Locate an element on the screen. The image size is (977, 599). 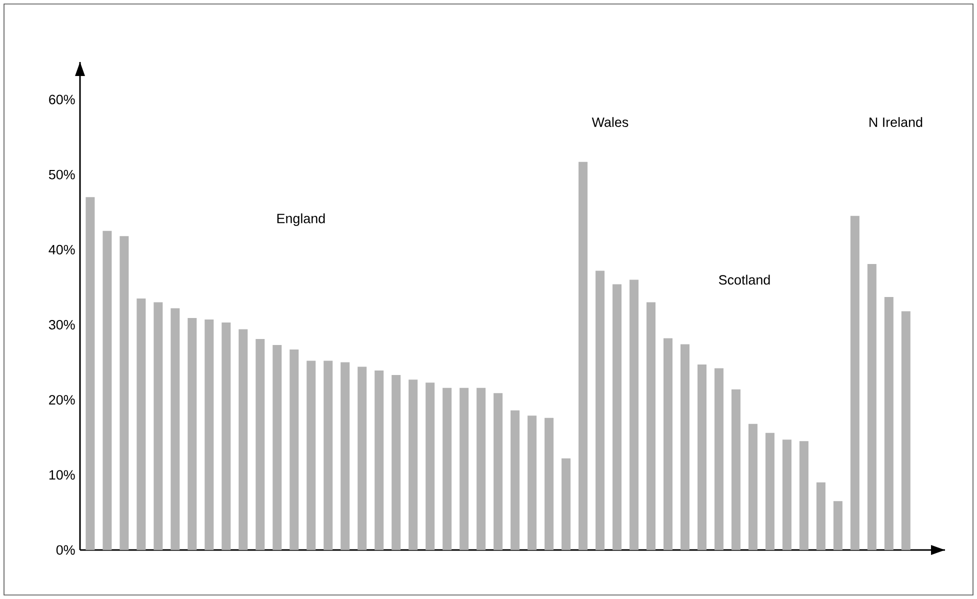
y-tick-label: 50% is located at coordinates (61, 175).